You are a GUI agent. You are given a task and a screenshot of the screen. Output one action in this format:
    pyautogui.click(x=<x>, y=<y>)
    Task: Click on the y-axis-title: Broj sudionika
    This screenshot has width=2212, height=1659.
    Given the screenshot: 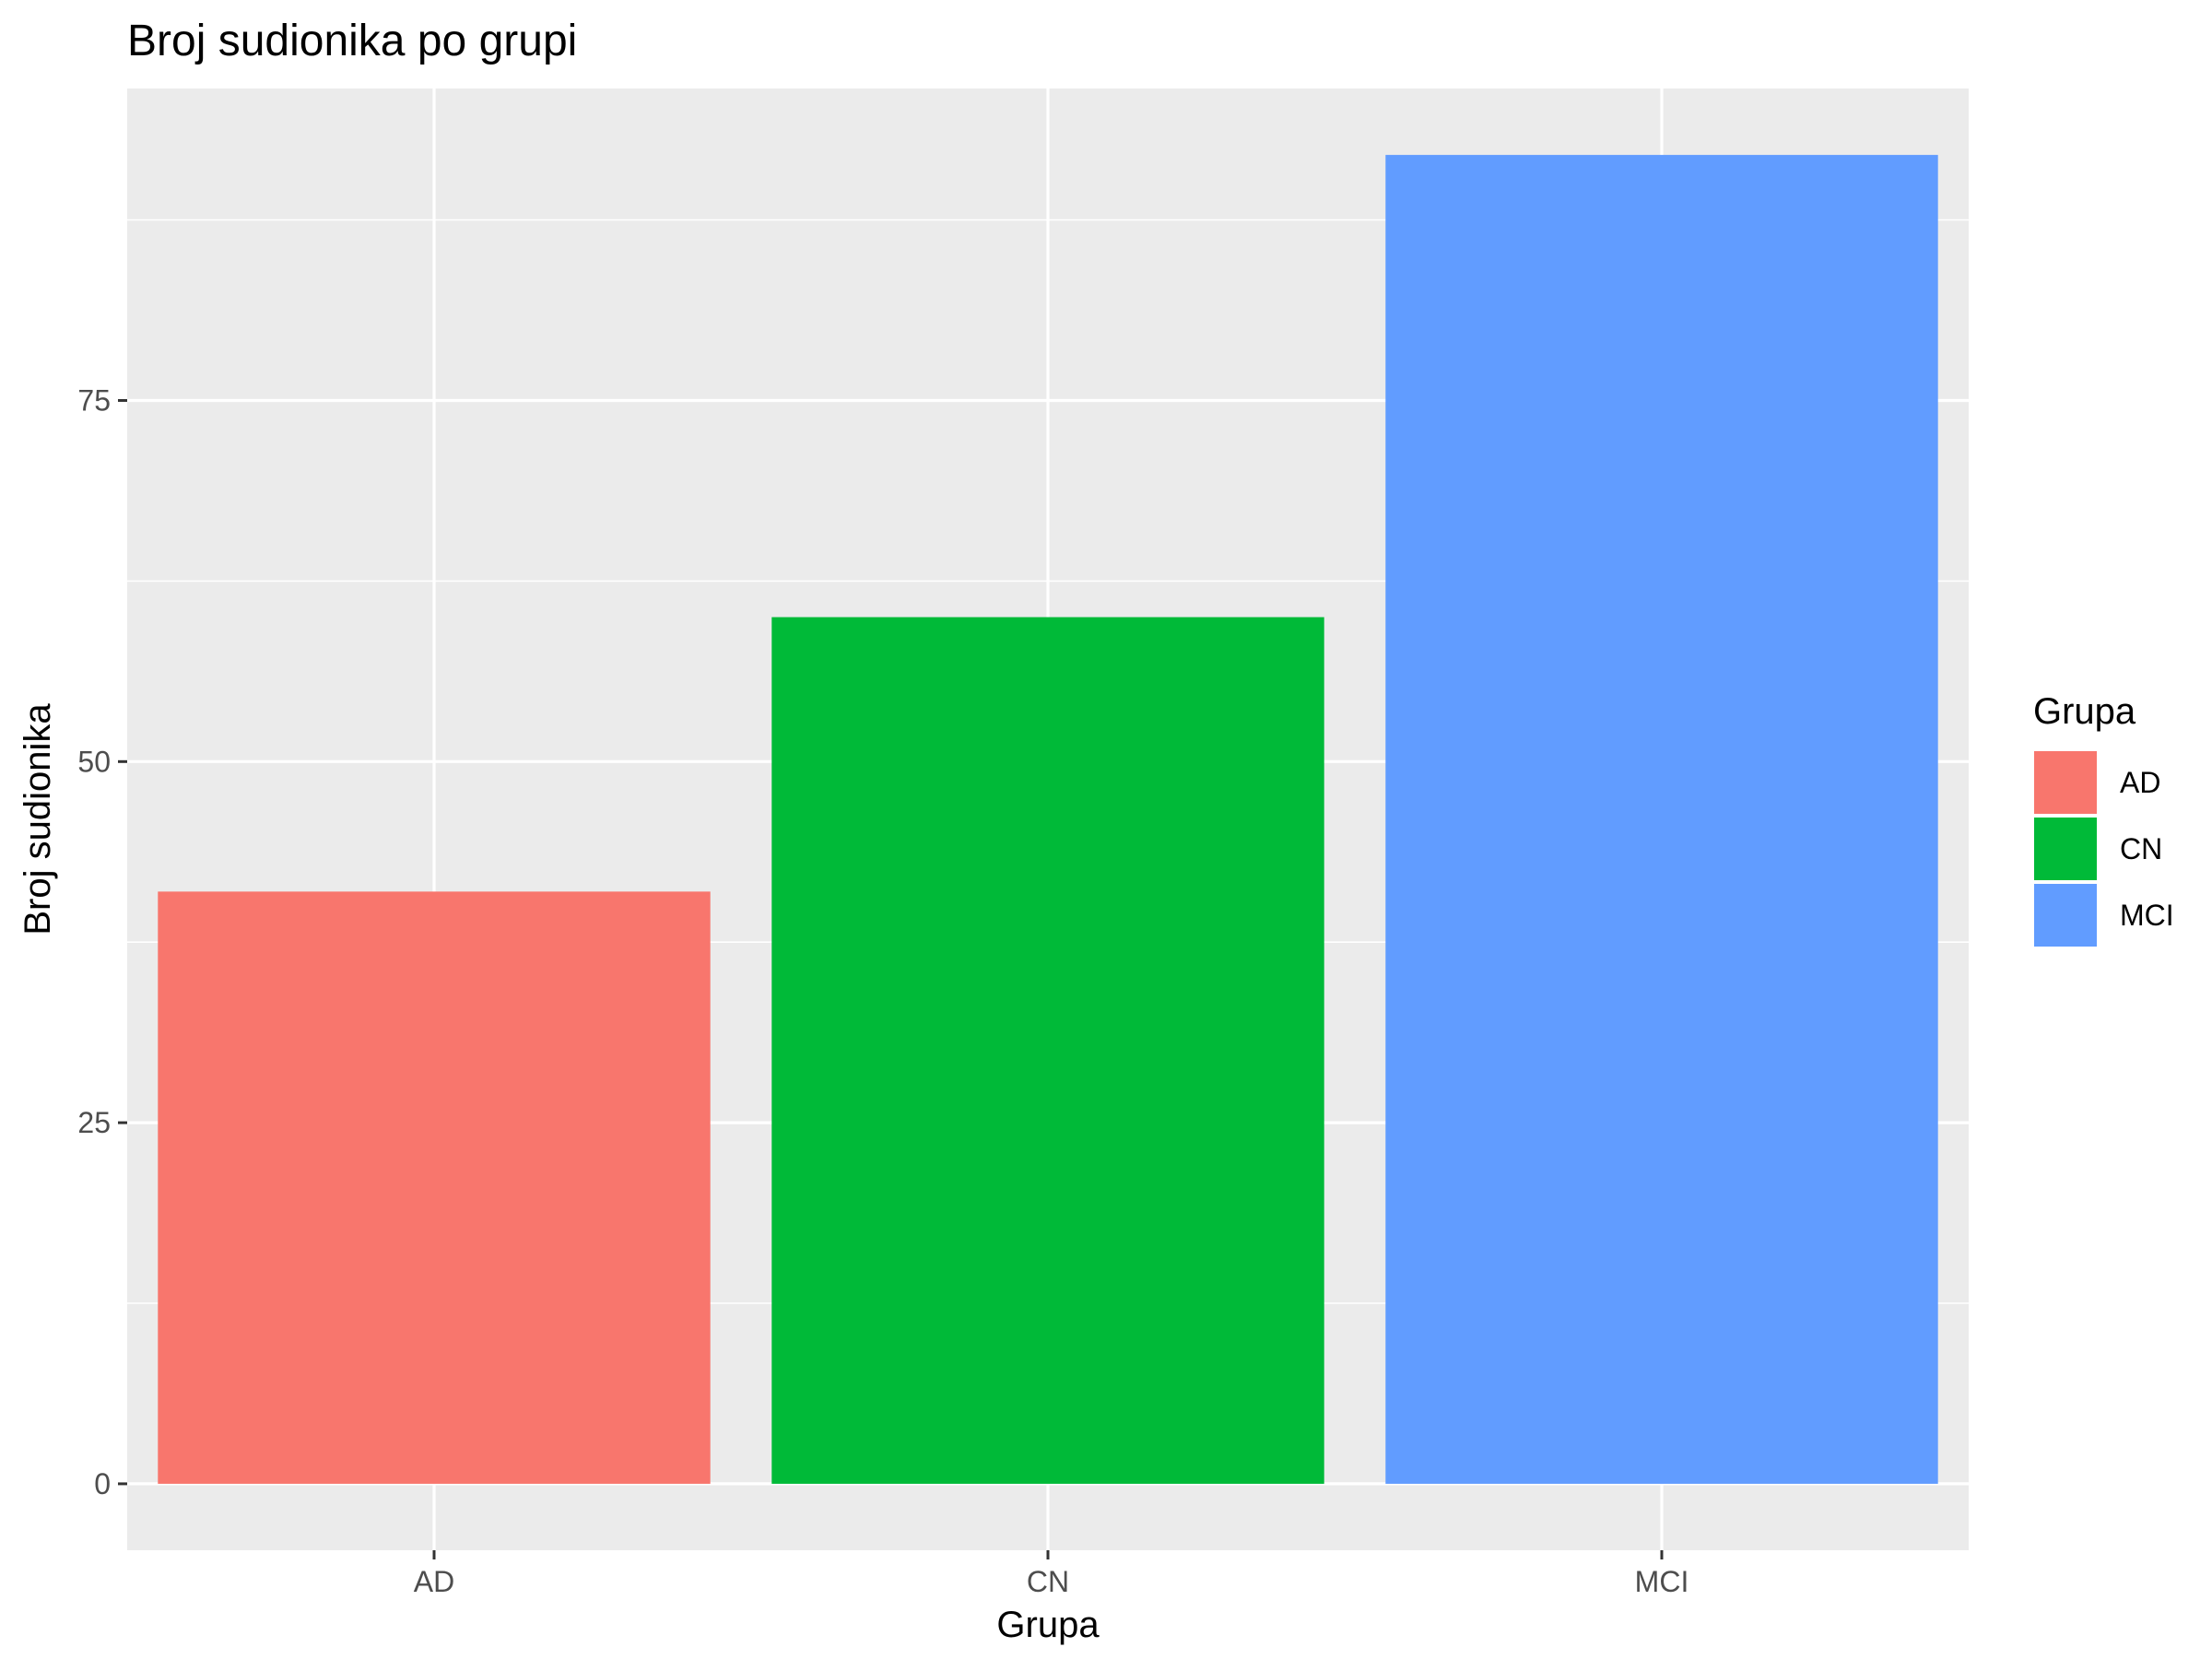 What is the action you would take?
    pyautogui.click(x=38, y=819)
    